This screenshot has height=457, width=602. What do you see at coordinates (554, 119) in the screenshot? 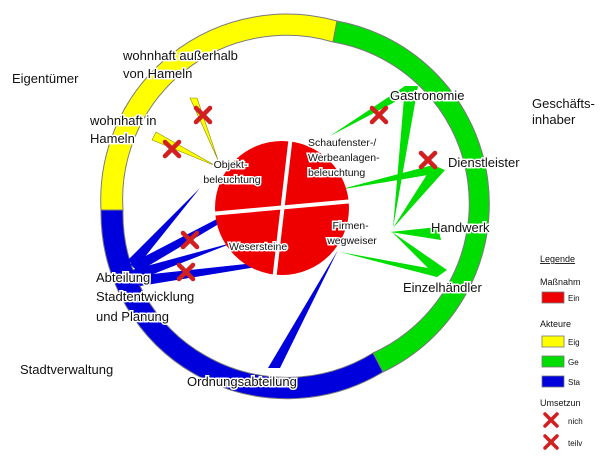
I see `label-business-line2: inhaber` at bounding box center [554, 119].